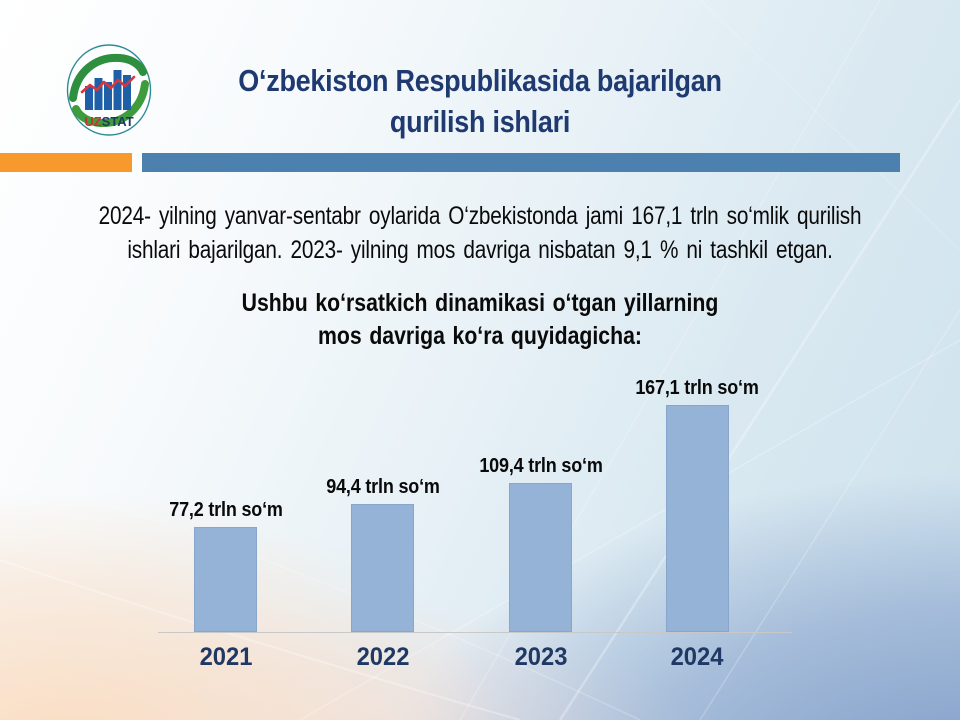 The height and width of the screenshot is (720, 960). Describe the element at coordinates (118, 121) in the screenshot. I see `logo-text-stat: STAT` at that location.